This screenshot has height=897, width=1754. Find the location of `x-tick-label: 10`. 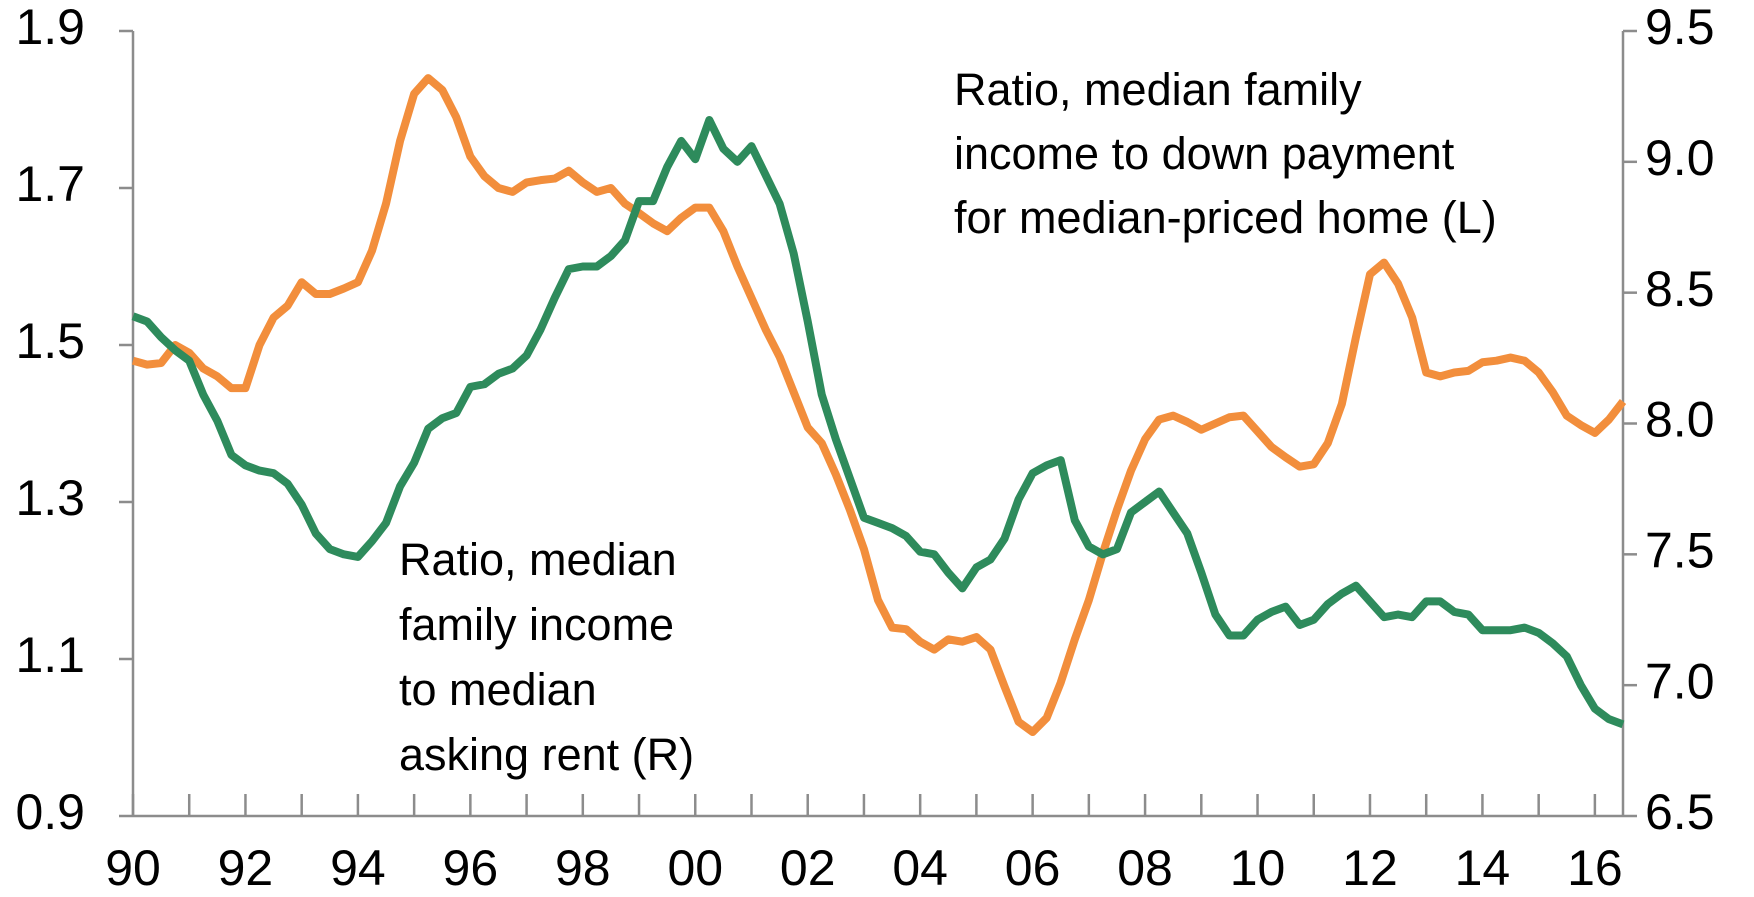

x-tick-label: 10 is located at coordinates (1258, 868).